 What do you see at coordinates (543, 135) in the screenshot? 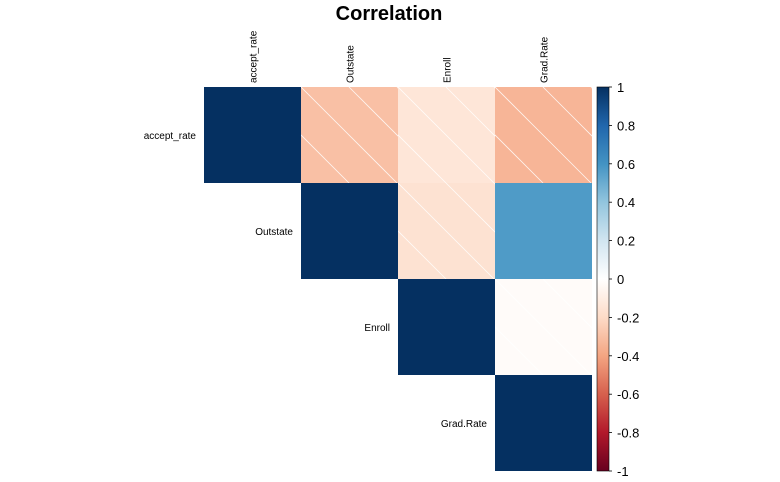
I see `hatch-accept_rate-Grad.Rate` at bounding box center [543, 135].